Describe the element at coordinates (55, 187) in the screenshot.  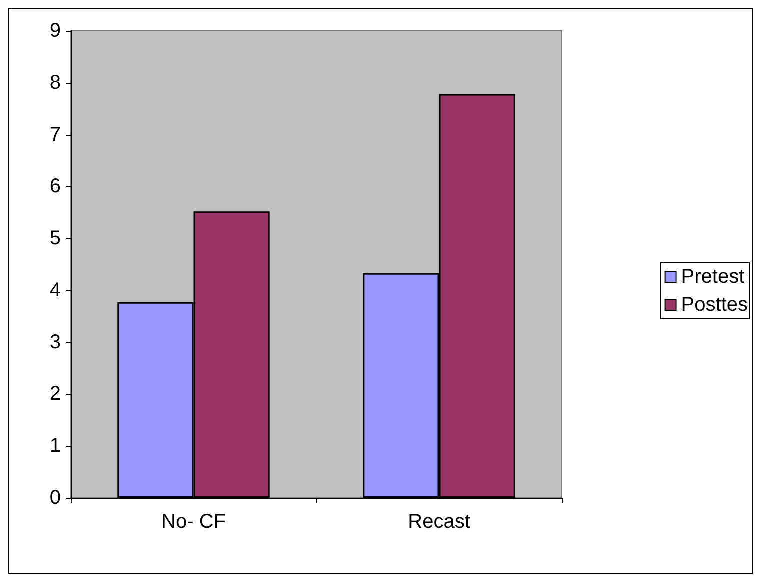
I see `y-tick-label: 6` at that location.